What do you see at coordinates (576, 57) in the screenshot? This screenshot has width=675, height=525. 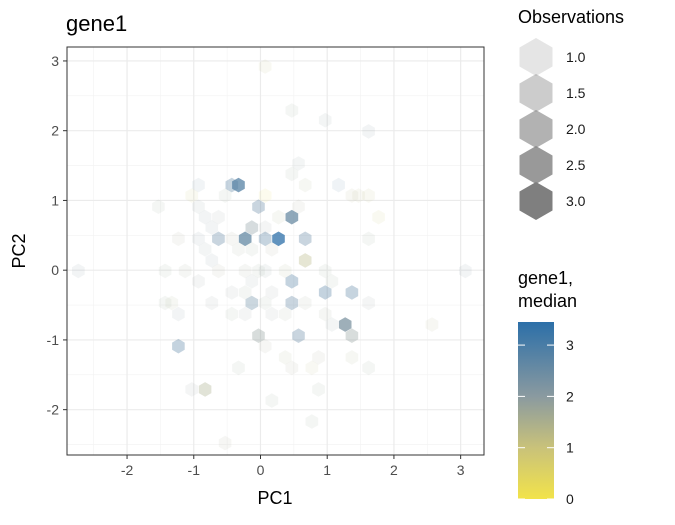 I see `legend-observations-label: 1.0` at bounding box center [576, 57].